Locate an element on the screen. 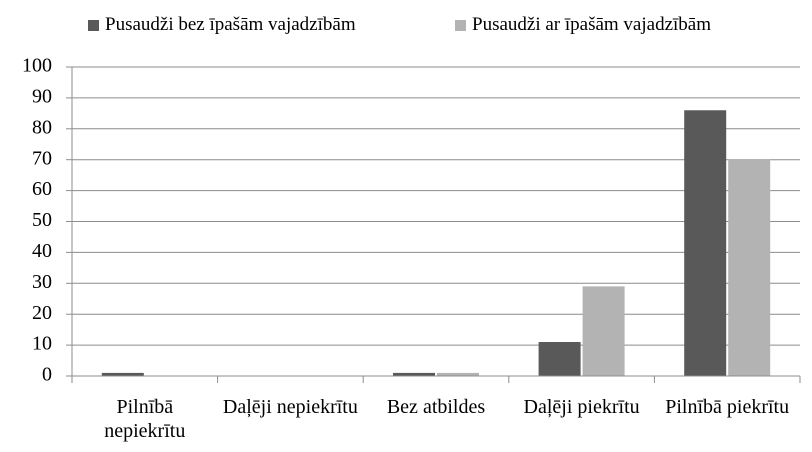  legend-item: Pusaudži ar īpašām vajadzībām is located at coordinates (583, 25).